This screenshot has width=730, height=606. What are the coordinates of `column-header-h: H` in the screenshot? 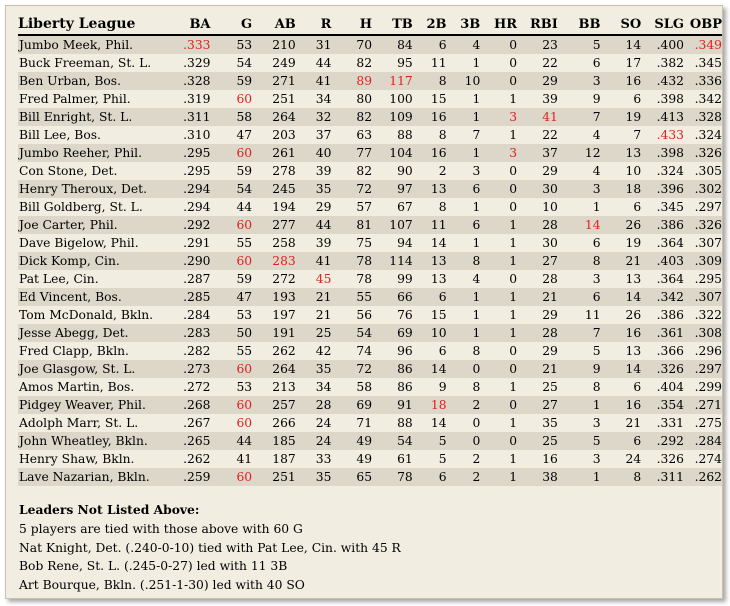 It's located at (352, 25).